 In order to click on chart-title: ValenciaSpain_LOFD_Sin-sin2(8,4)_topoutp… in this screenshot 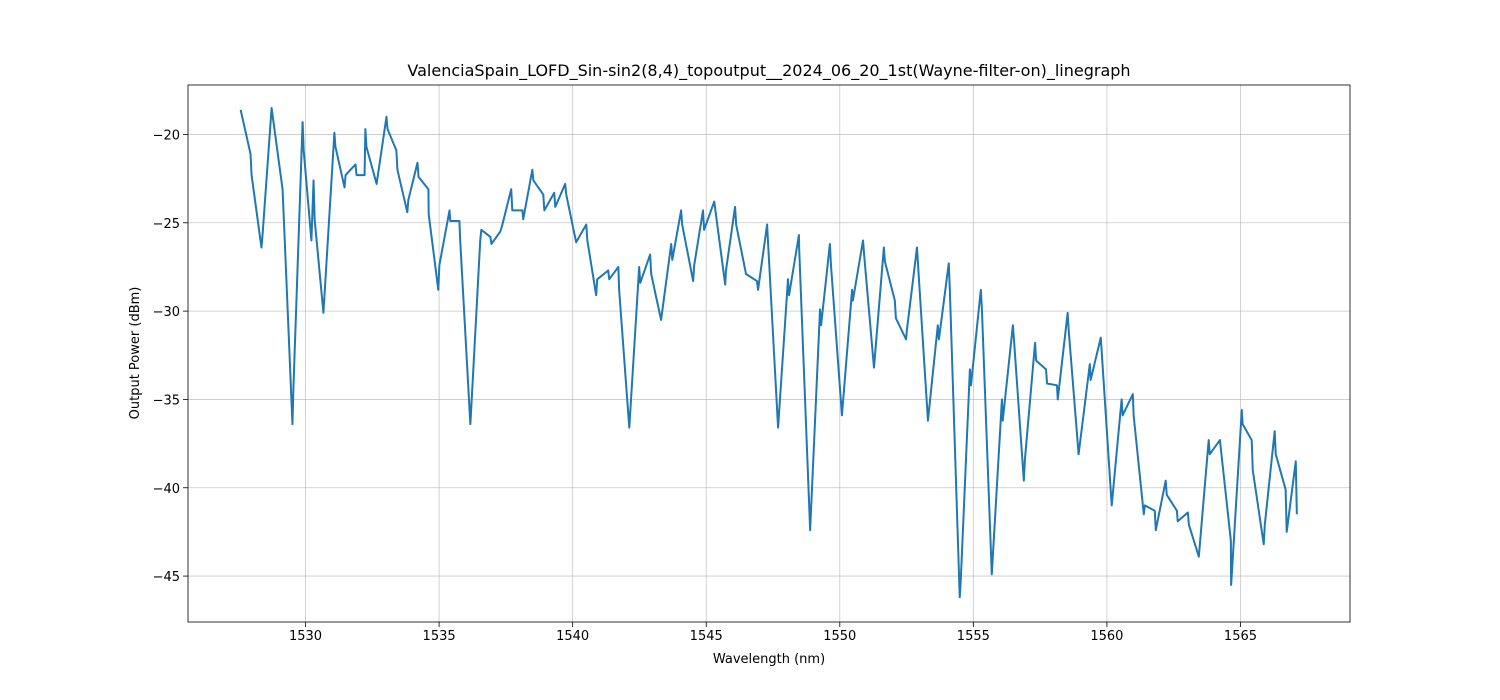, I will do `click(768, 71)`.